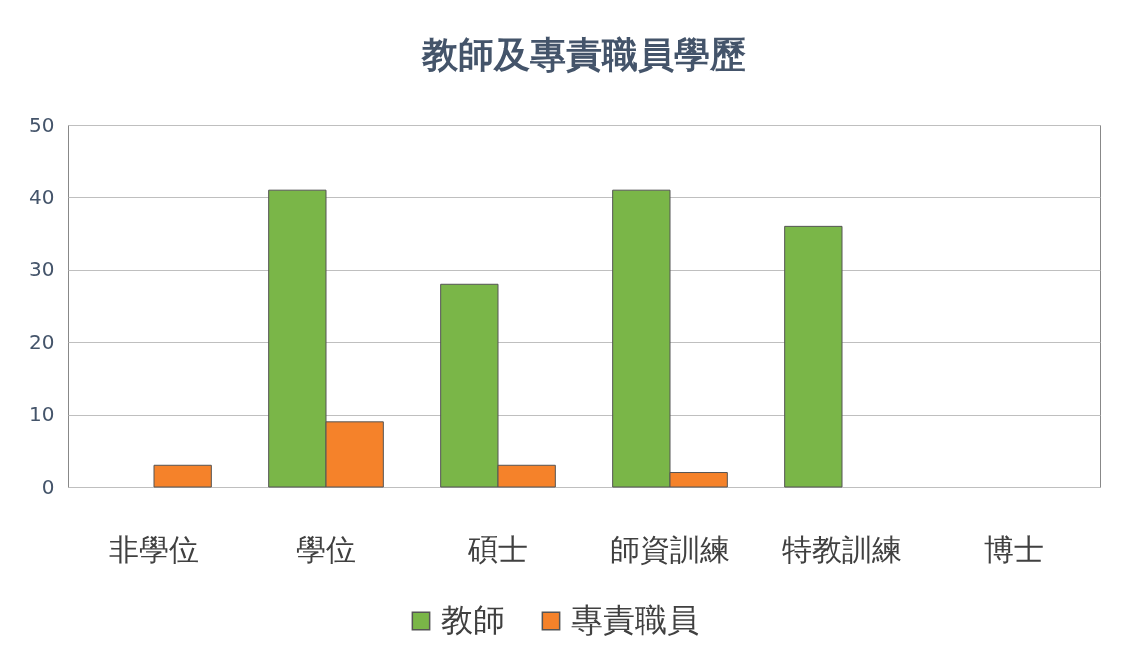 This screenshot has height=666, width=1122. What do you see at coordinates (48, 486) in the screenshot?
I see `y-tick-label: 0` at bounding box center [48, 486].